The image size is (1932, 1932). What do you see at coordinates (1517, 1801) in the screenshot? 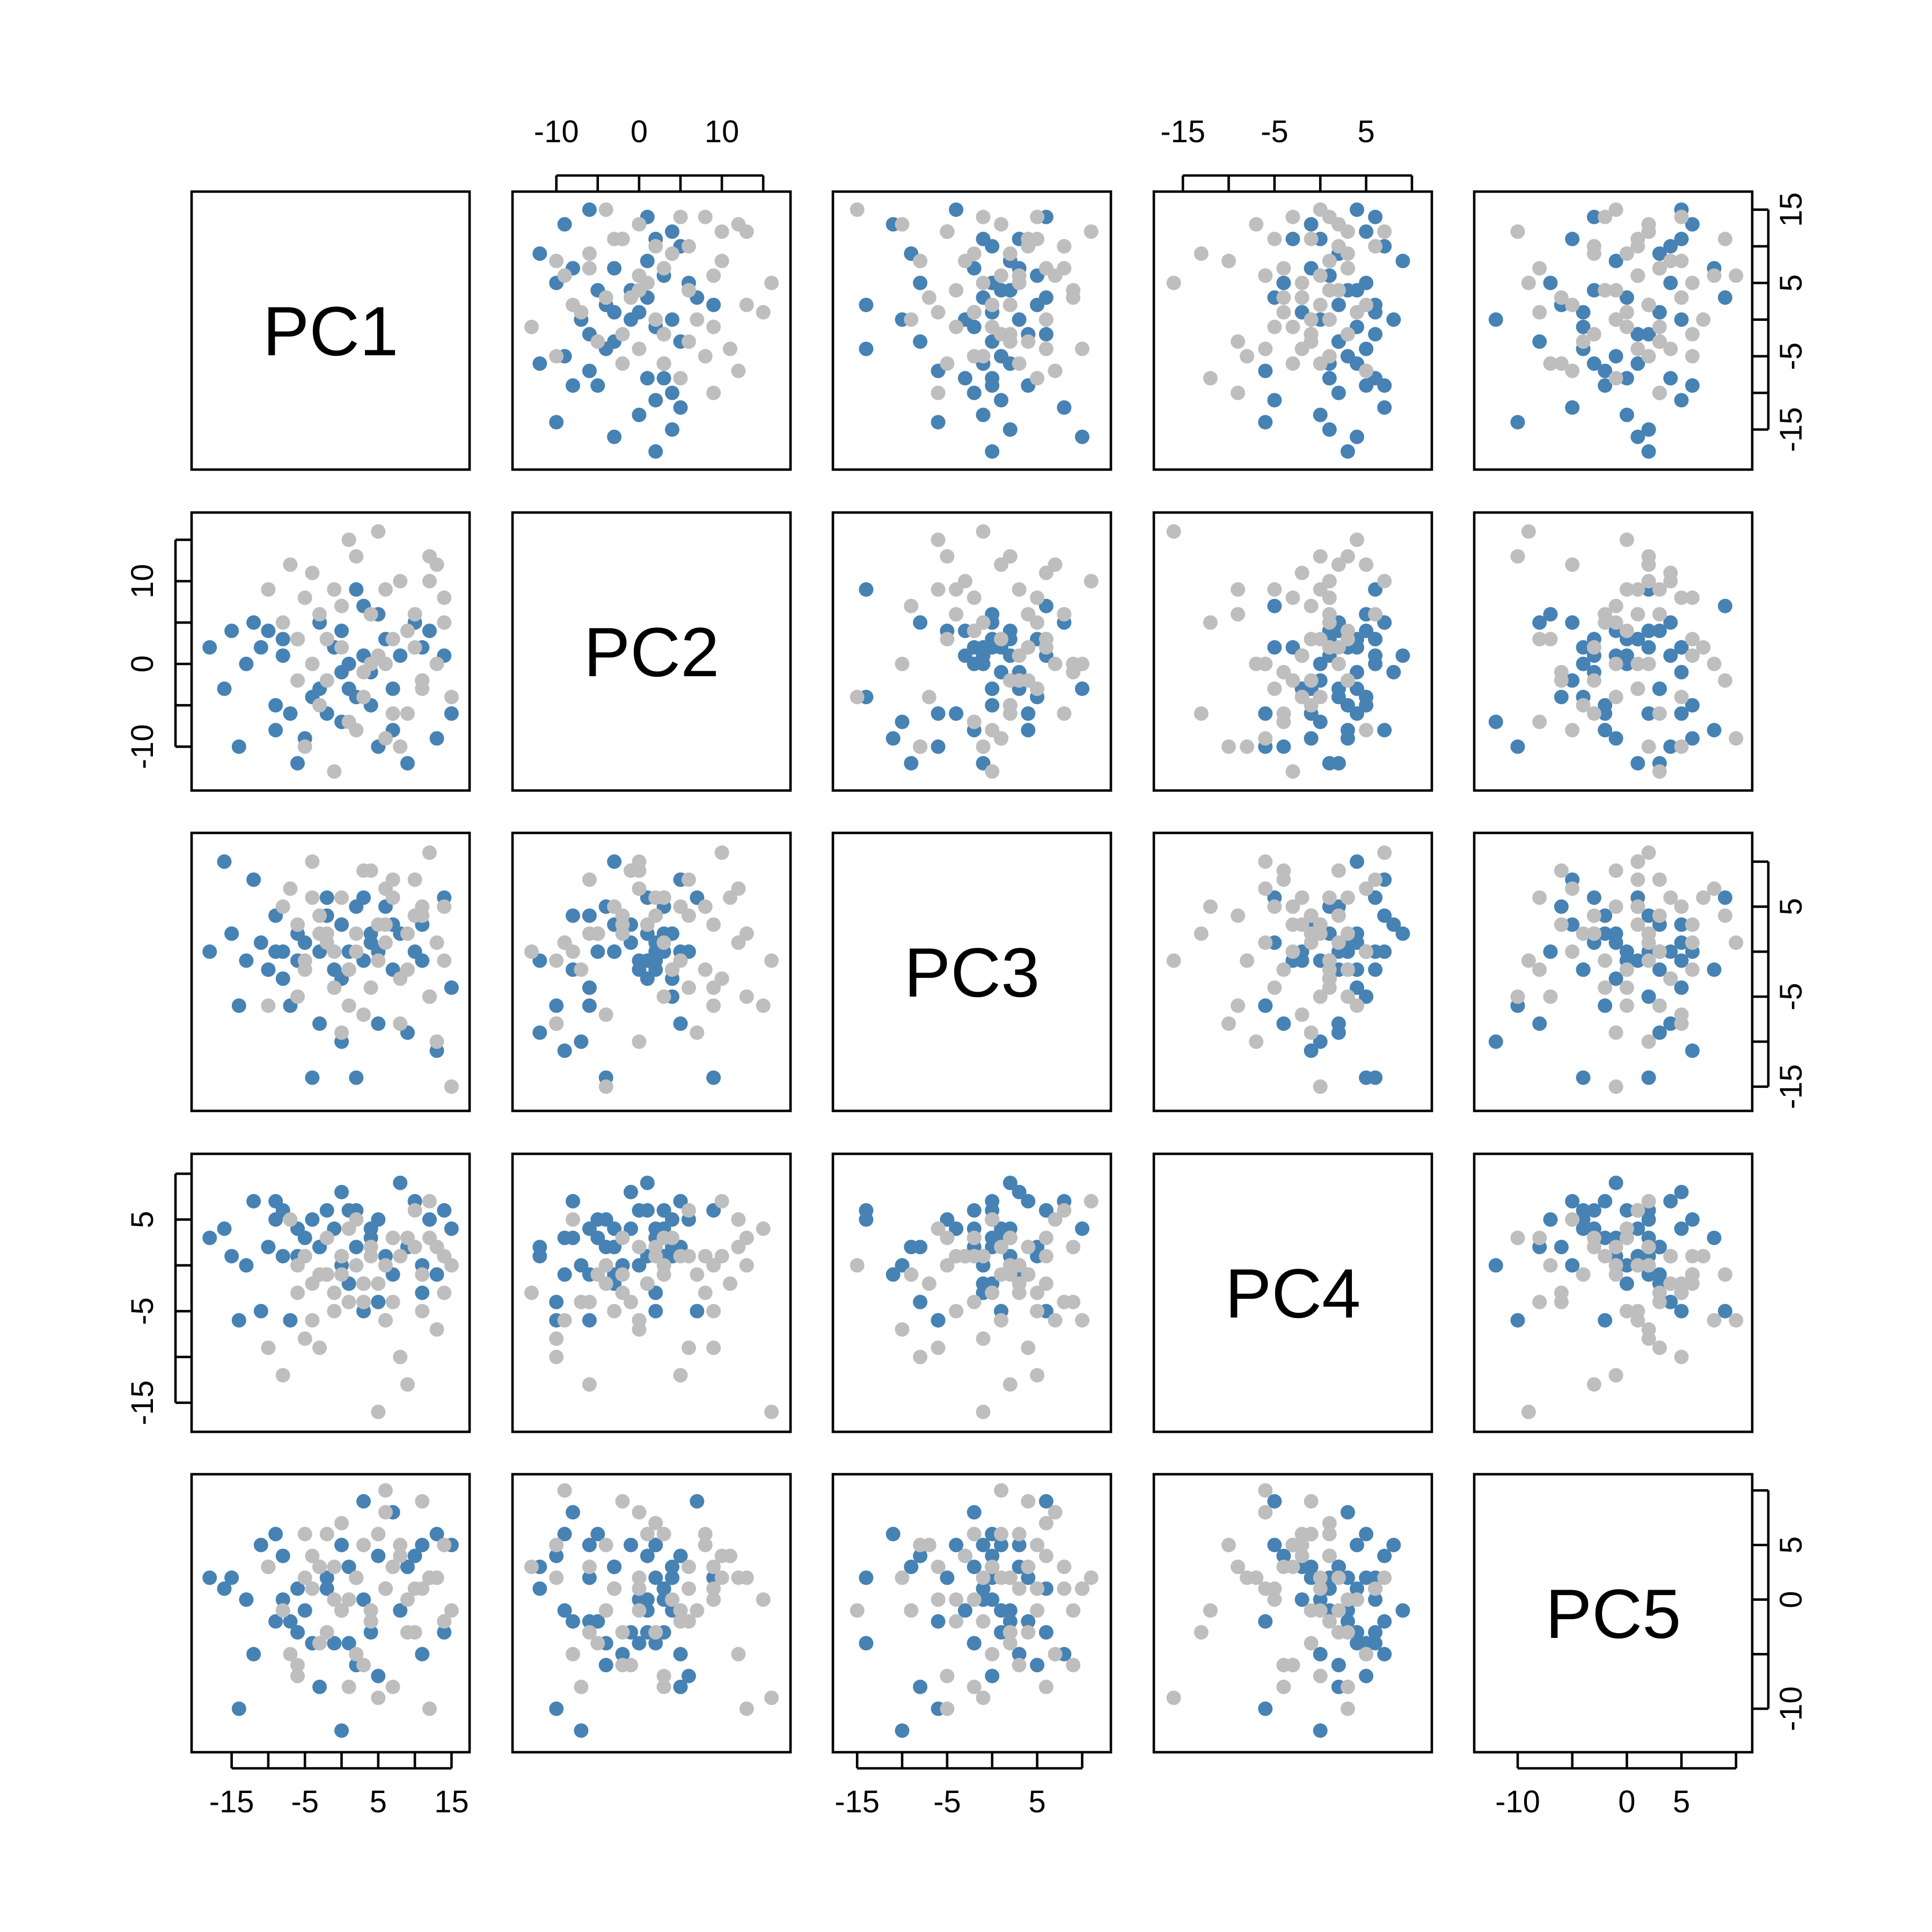
I see `tick-label: -10` at bounding box center [1517, 1801].